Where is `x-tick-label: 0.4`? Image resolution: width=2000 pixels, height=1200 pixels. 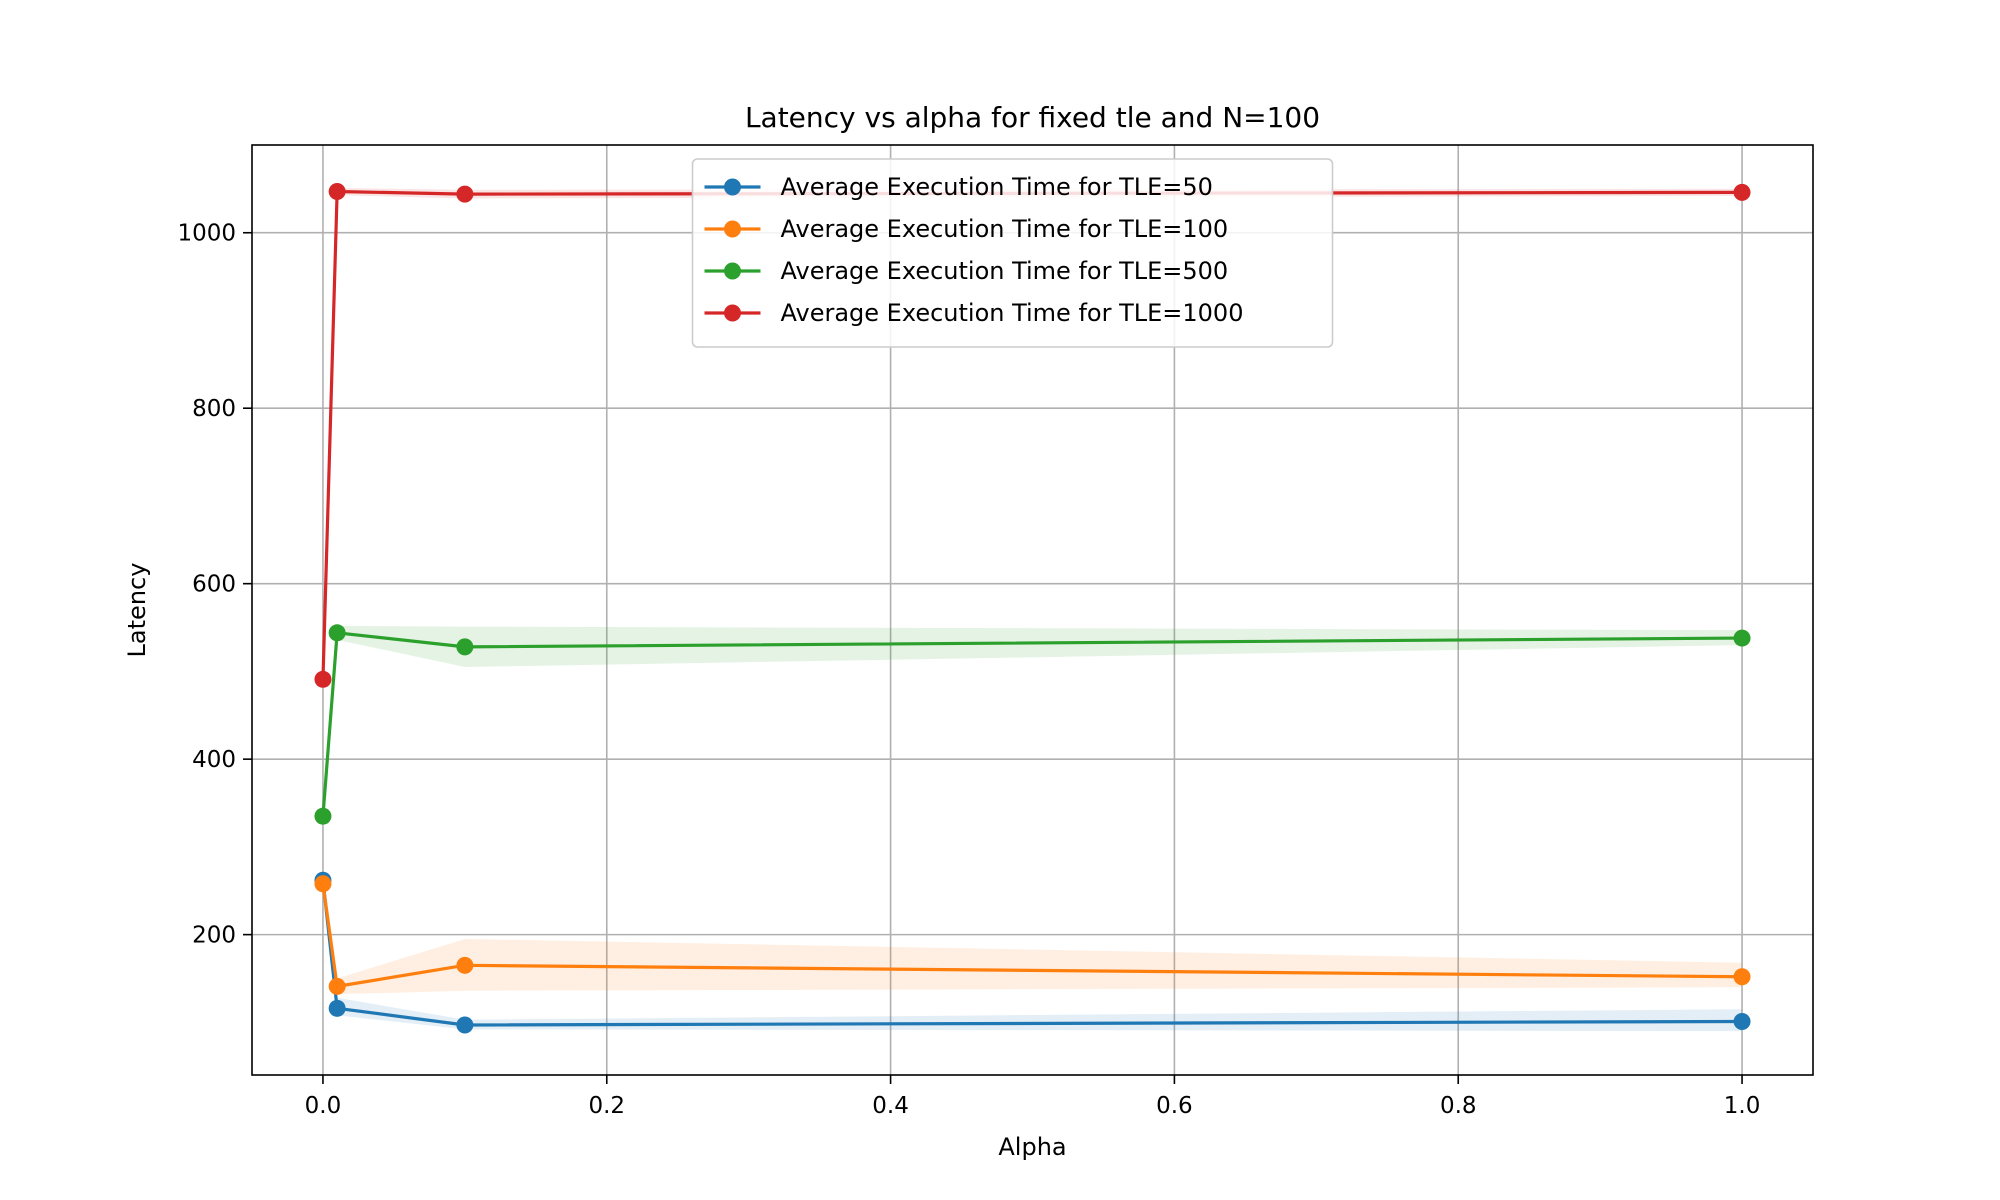 x-tick-label: 0.4 is located at coordinates (890, 1106).